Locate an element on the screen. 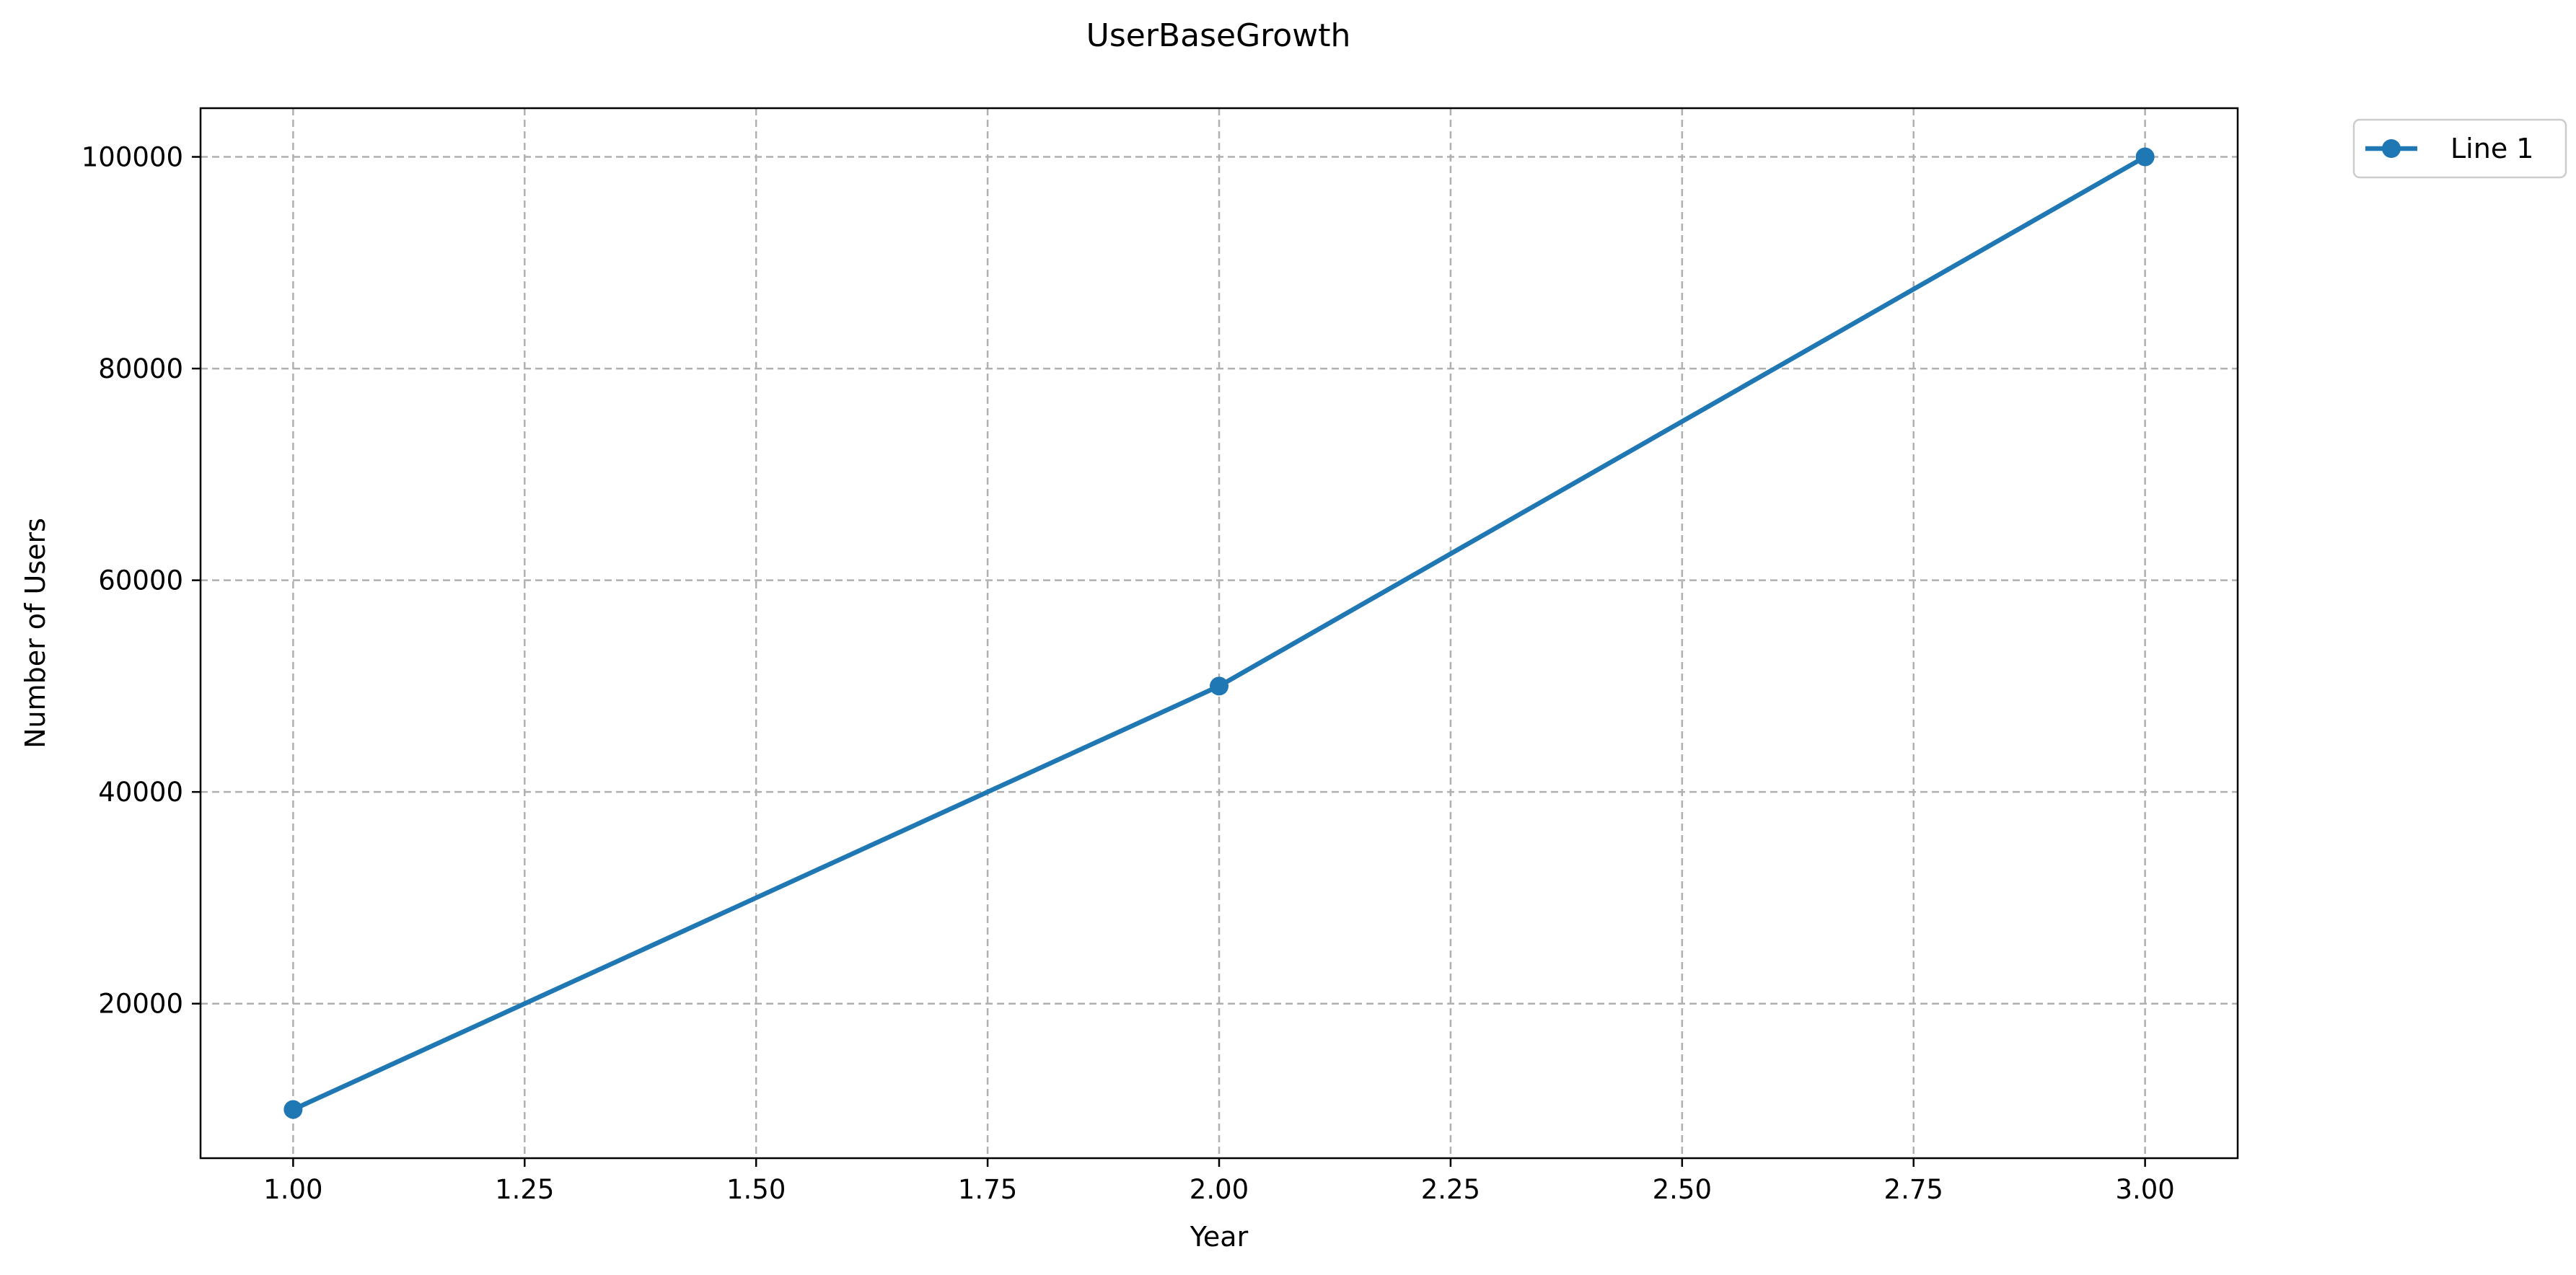  chart-title: UserBaseGrowth is located at coordinates (1218, 35).